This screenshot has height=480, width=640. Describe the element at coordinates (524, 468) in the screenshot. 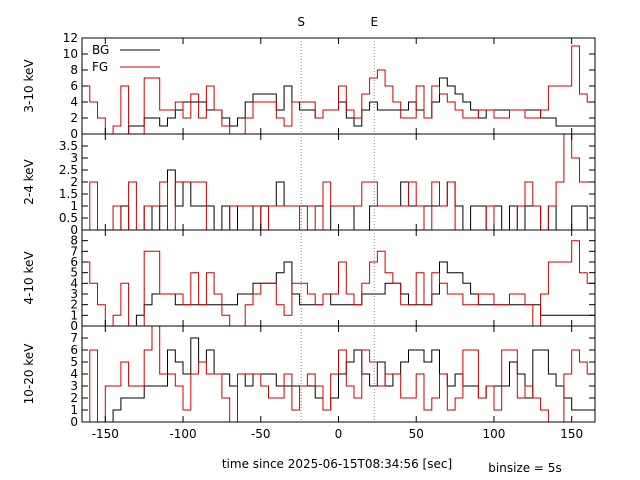

I see `binsize-label: binsize = 5s` at that location.